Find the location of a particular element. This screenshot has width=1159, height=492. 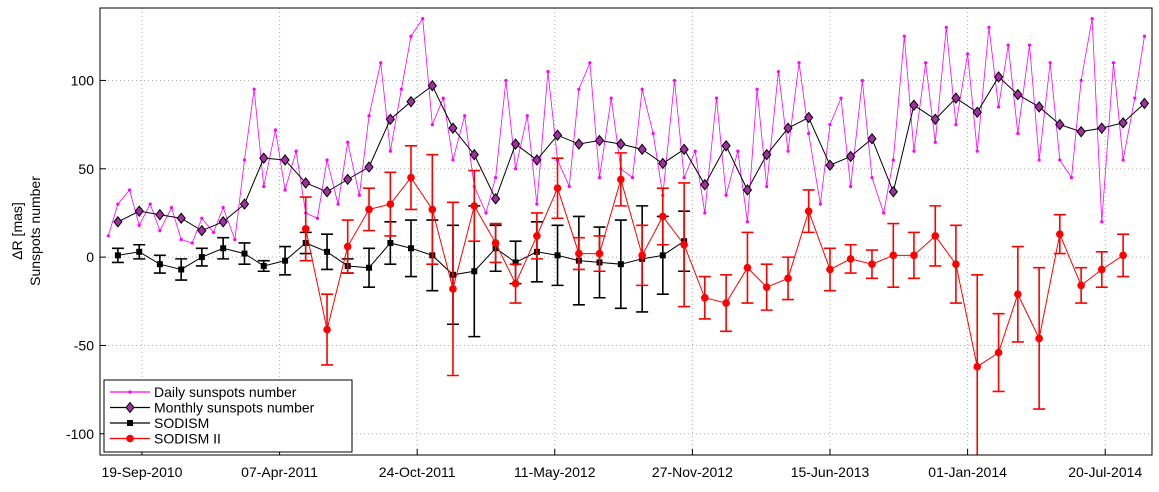

y-tick-label: 50 is located at coordinates (86, 169).